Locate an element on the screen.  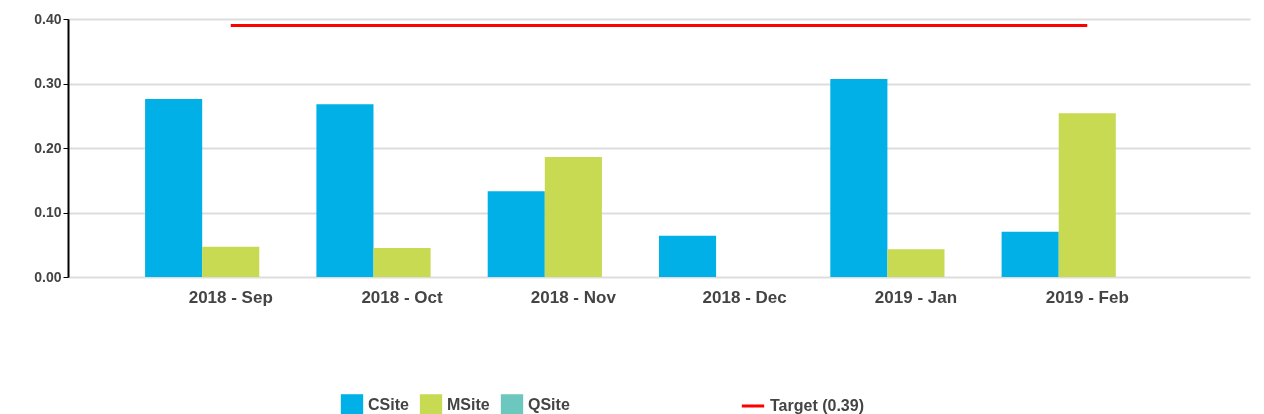
y-tick-label: 0.30 is located at coordinates (48, 83).